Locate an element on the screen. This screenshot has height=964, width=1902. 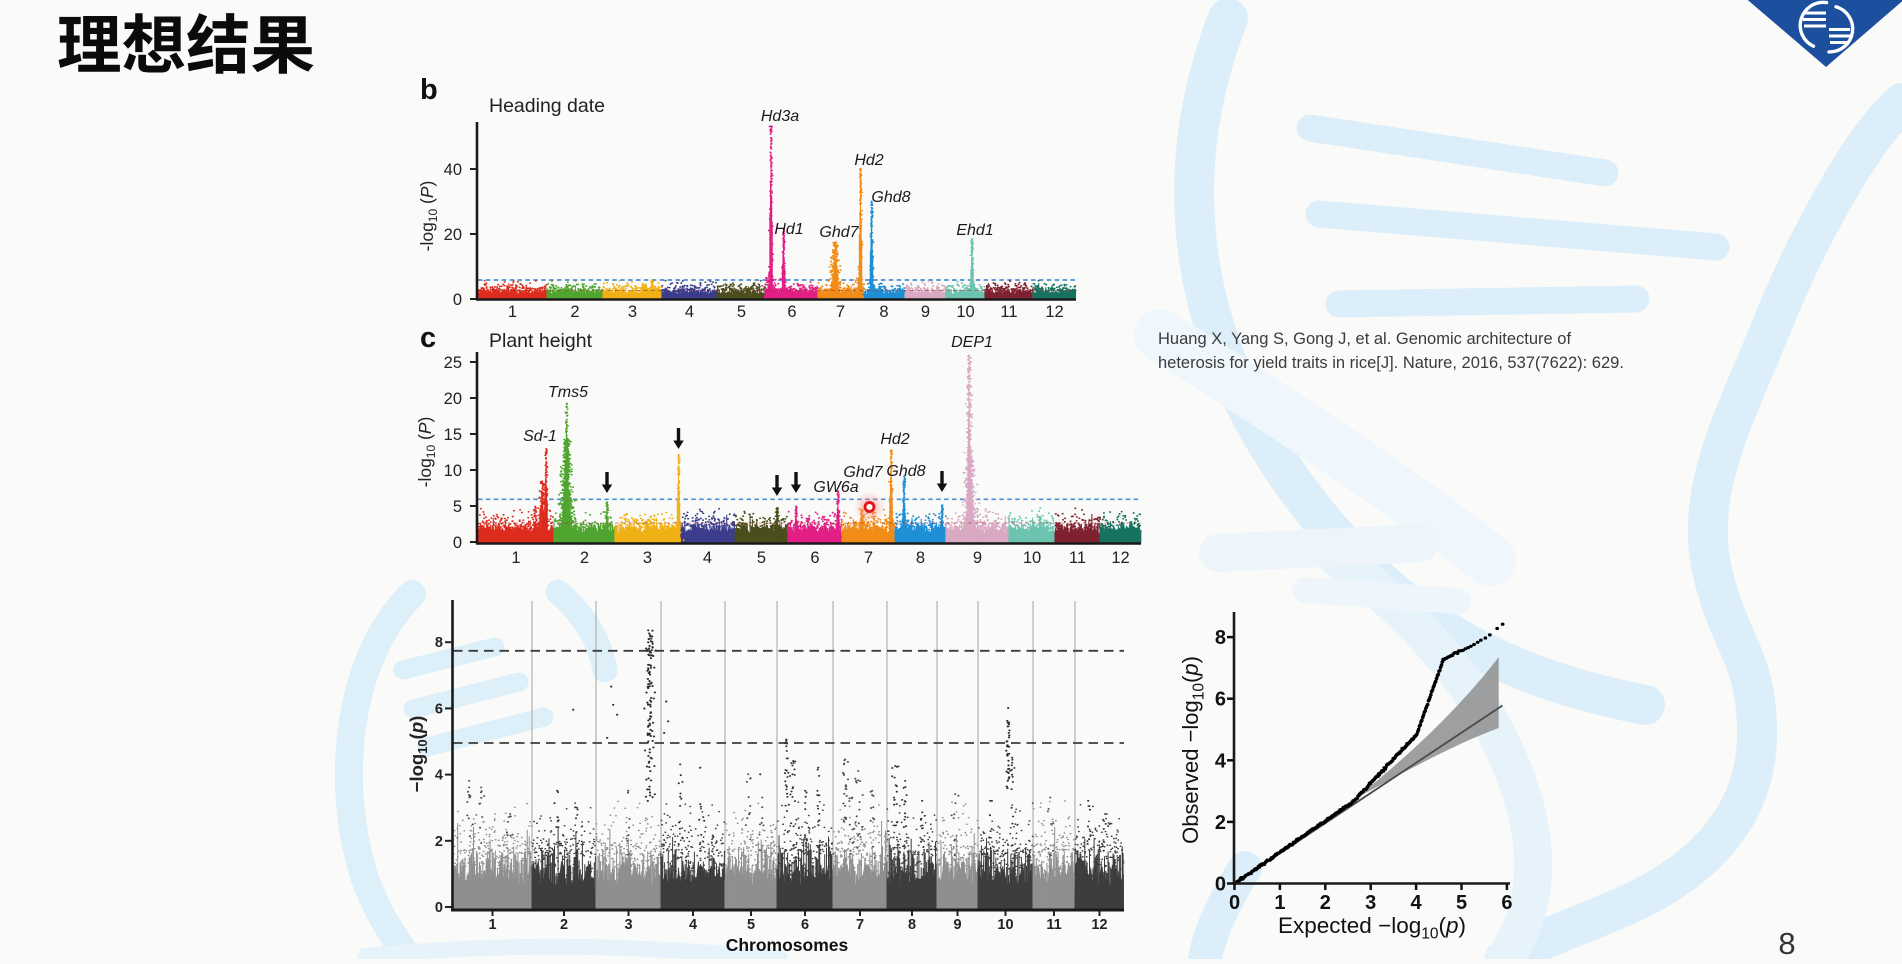
svg-text: 15 is located at coordinates (453, 435).